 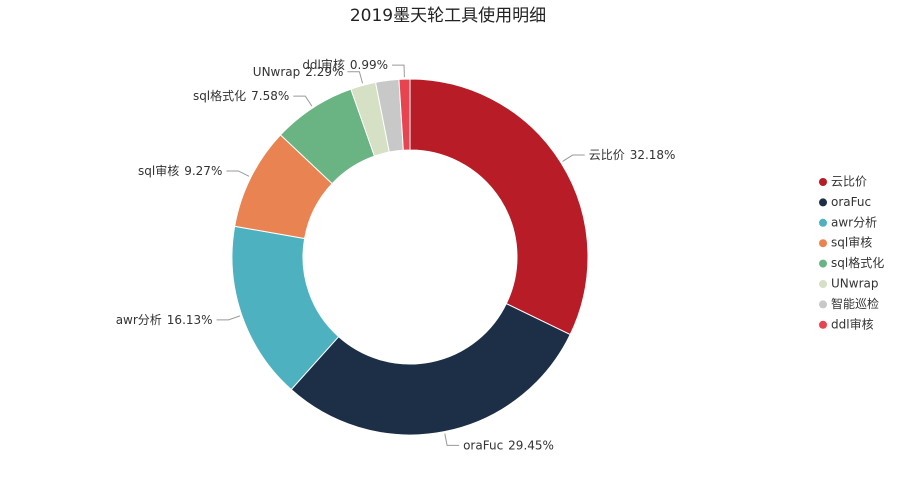 I want to click on slice-label-name: ddl审核, so click(x=323, y=64).